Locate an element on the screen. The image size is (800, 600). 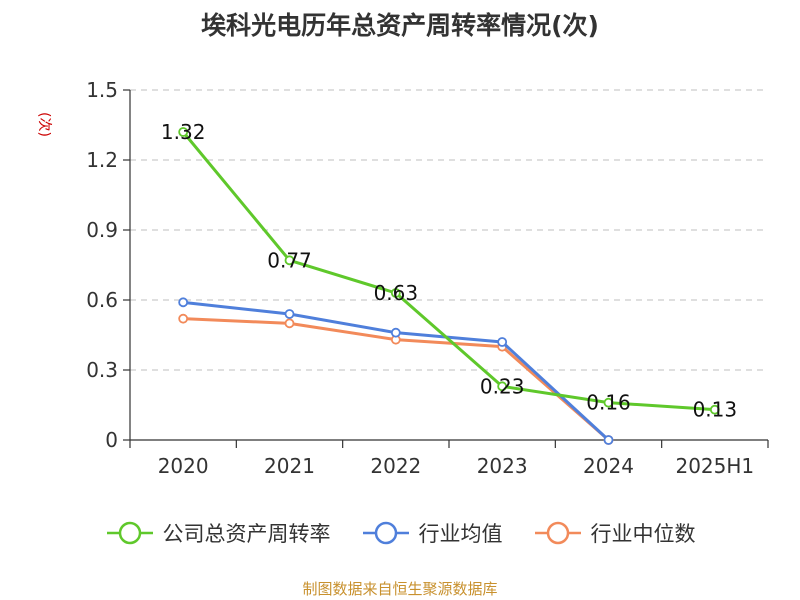
data-label: 1.32 is located at coordinates (183, 132).